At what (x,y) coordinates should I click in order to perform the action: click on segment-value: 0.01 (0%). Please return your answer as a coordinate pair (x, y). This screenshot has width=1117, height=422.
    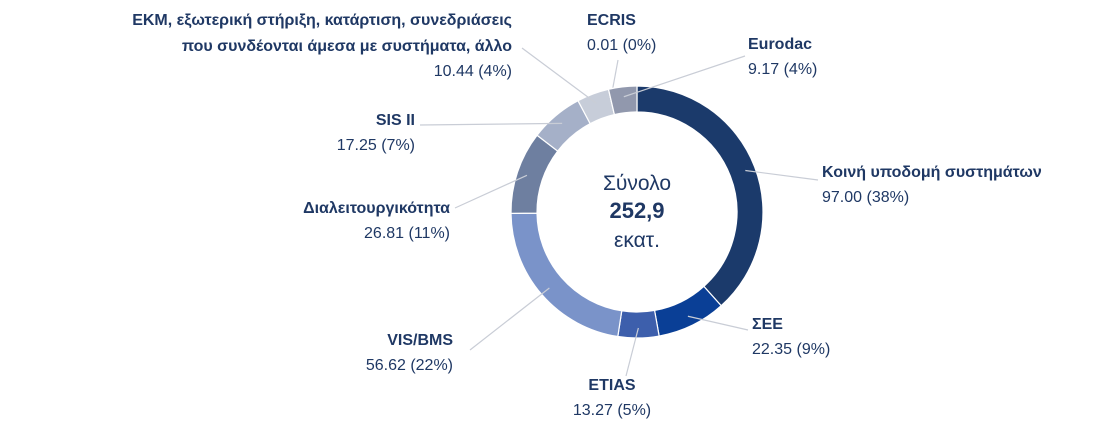
    Looking at the image, I should click on (622, 45).